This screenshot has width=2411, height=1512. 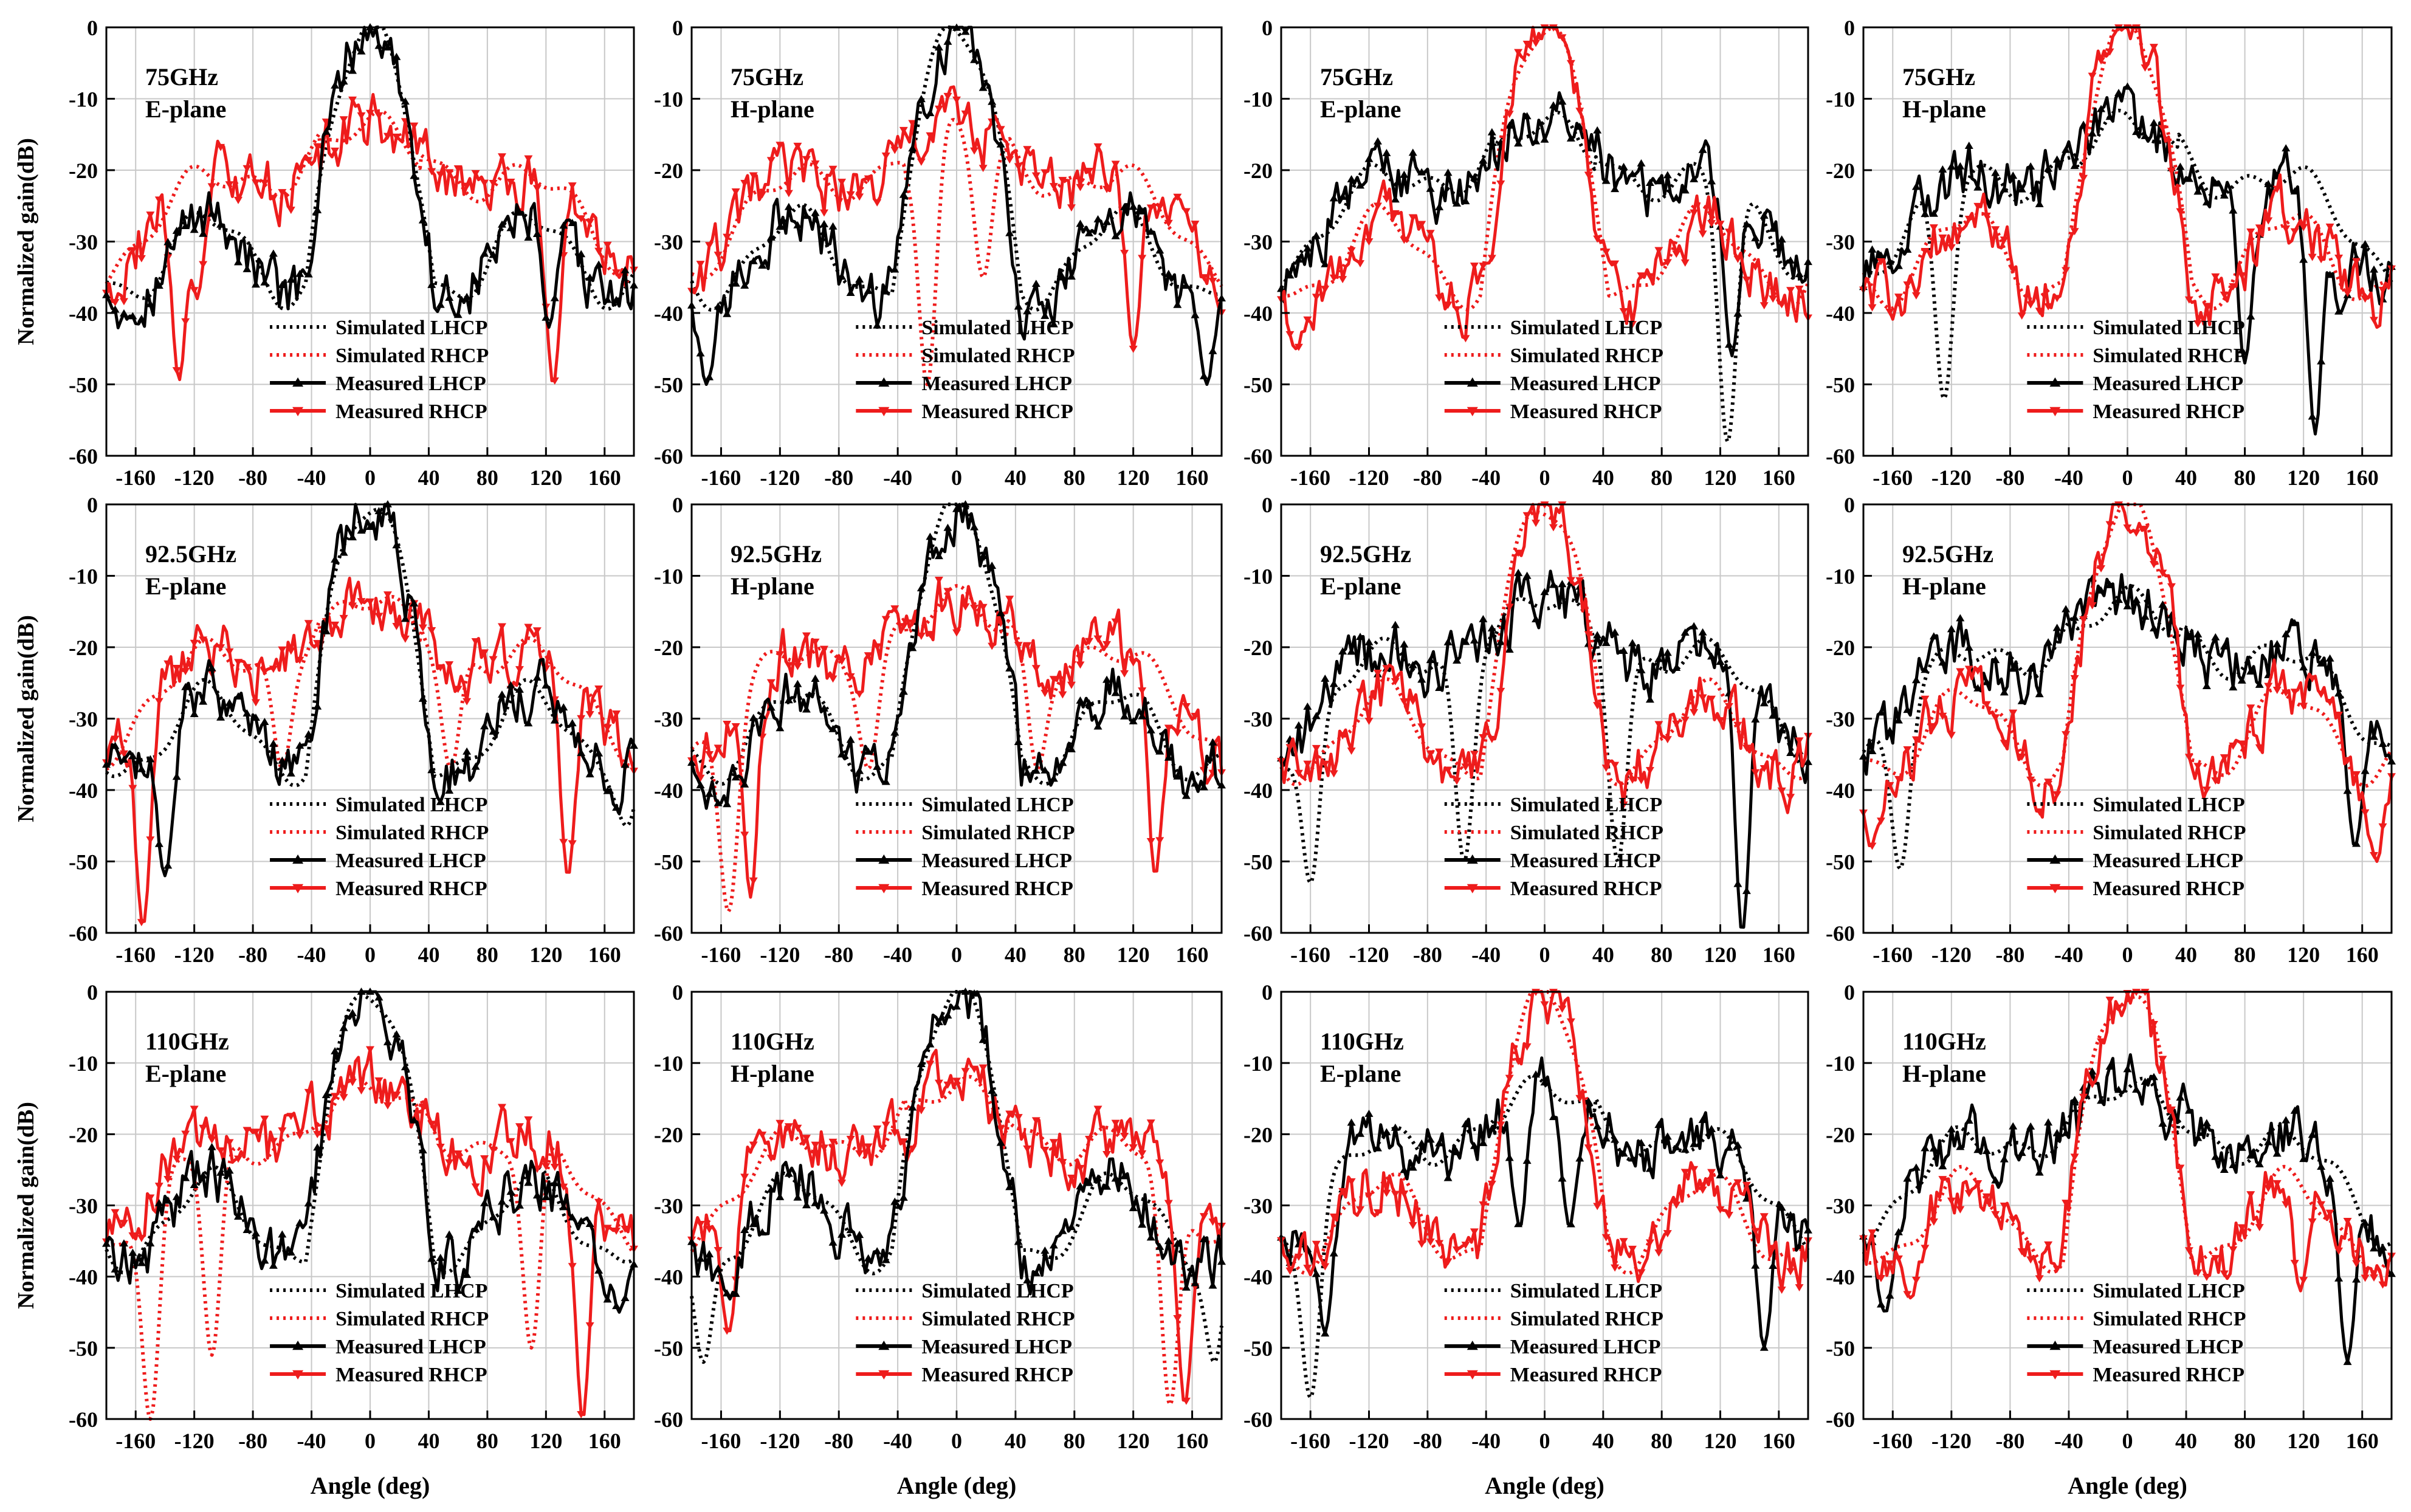 What do you see at coordinates (838, 478) in the screenshot?
I see `x-tick-label: -80` at bounding box center [838, 478].